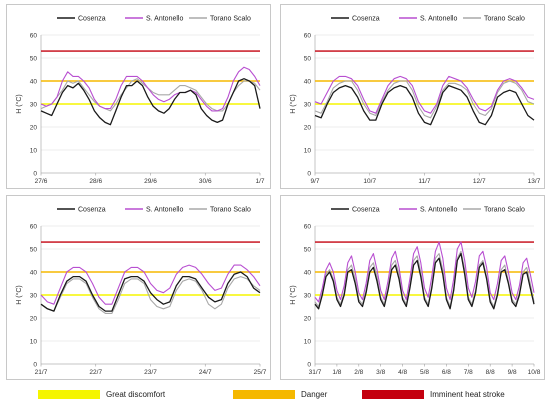 This screenshot has height=408, width=550. I want to click on x-tick-label: 8/8, so click(490, 372).